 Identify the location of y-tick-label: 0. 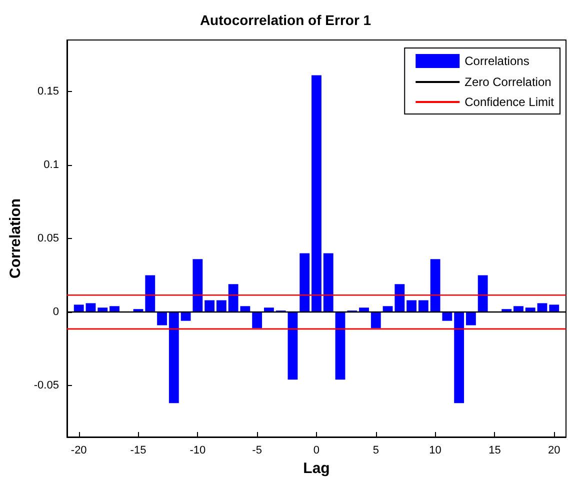
(55, 312).